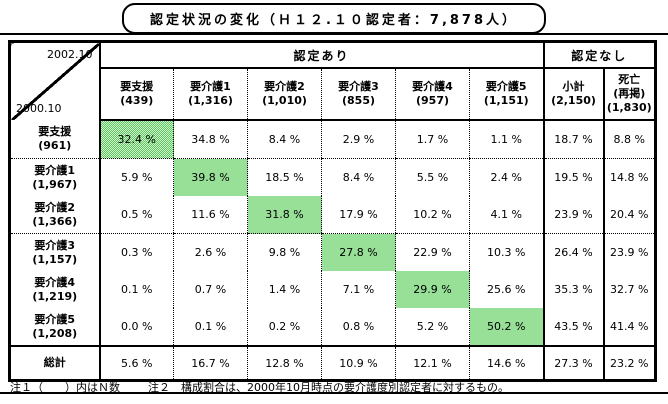 The width and height of the screenshot is (668, 404). I want to click on percent-cell: 12.1 %, so click(432, 363).